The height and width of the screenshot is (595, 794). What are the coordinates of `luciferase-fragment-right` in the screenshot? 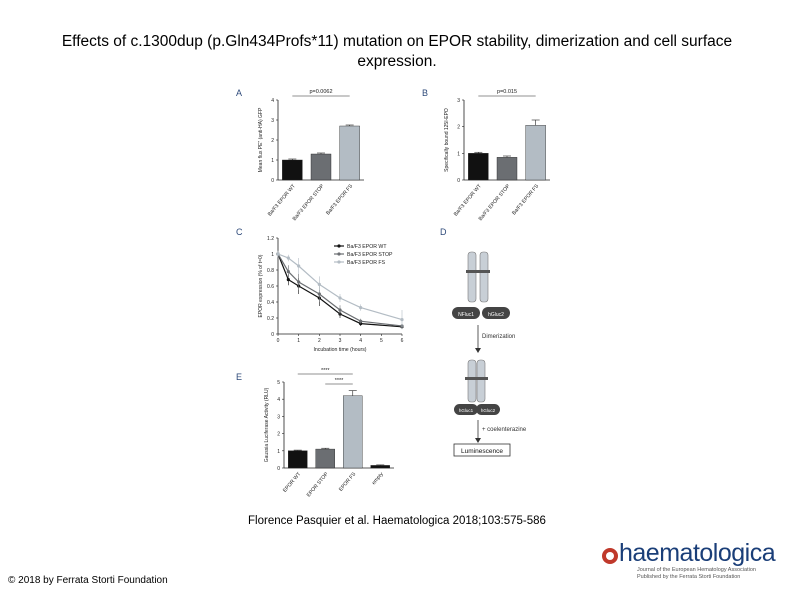 It's located at (496, 313).